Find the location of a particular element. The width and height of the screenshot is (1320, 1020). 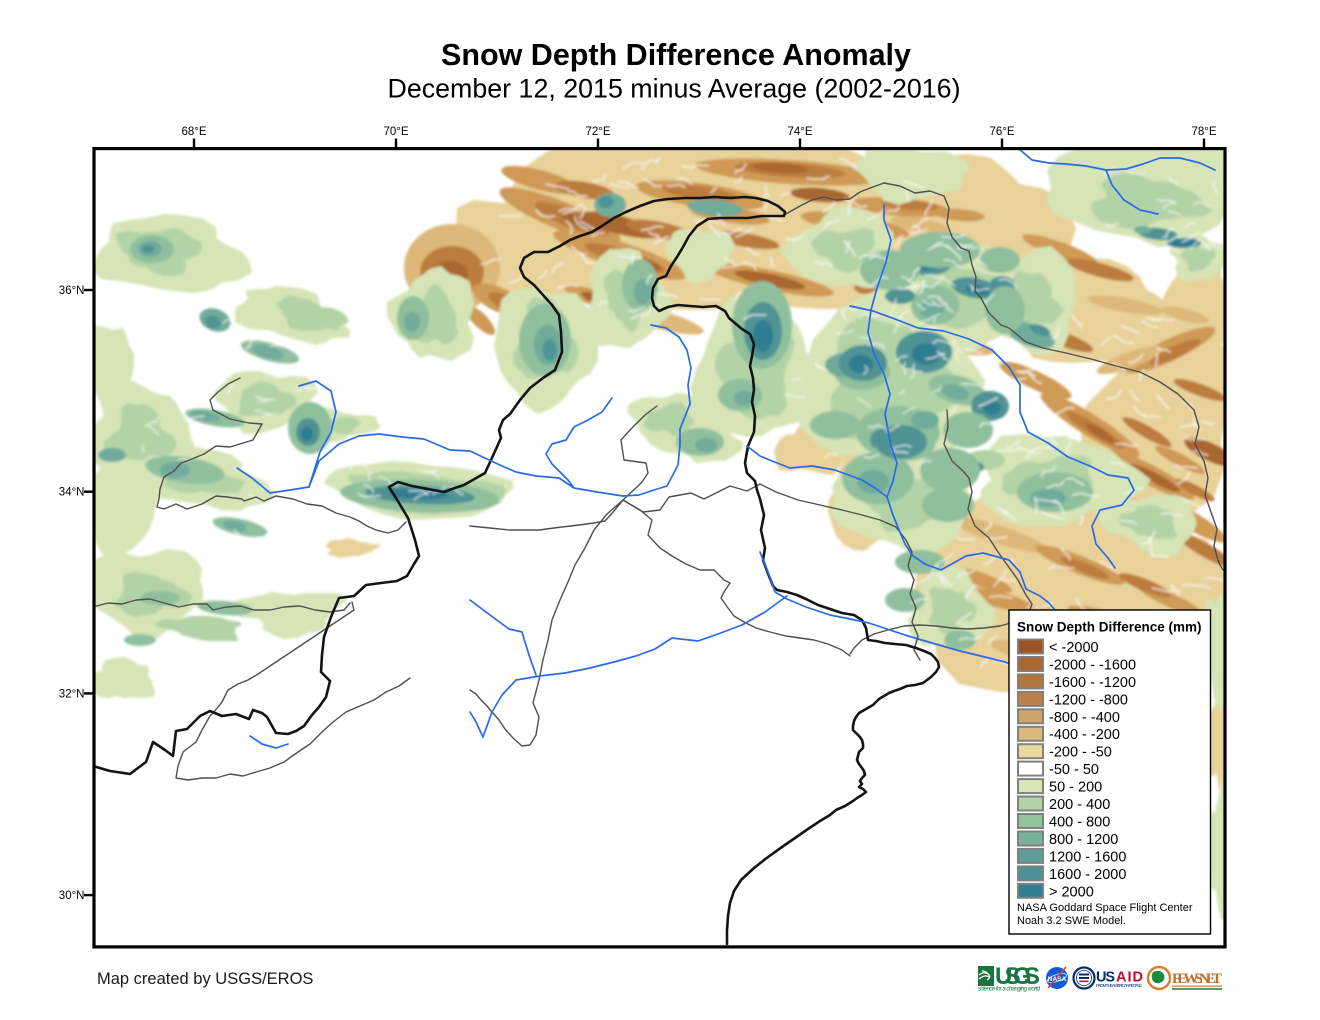

svg-text: 1200 - 1600 is located at coordinates (1087, 857).